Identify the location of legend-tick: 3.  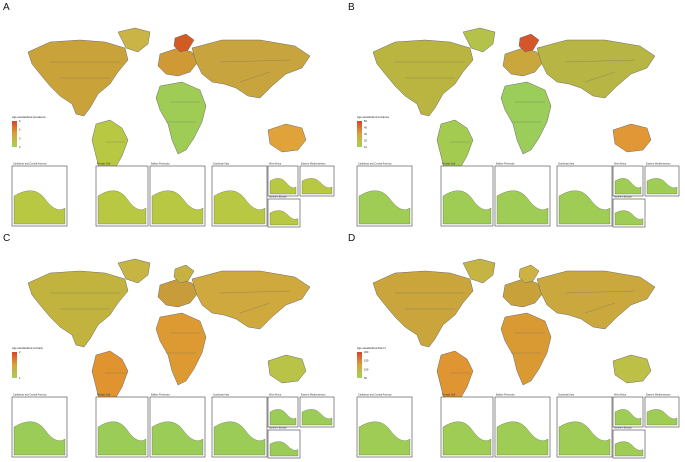
(20, 138).